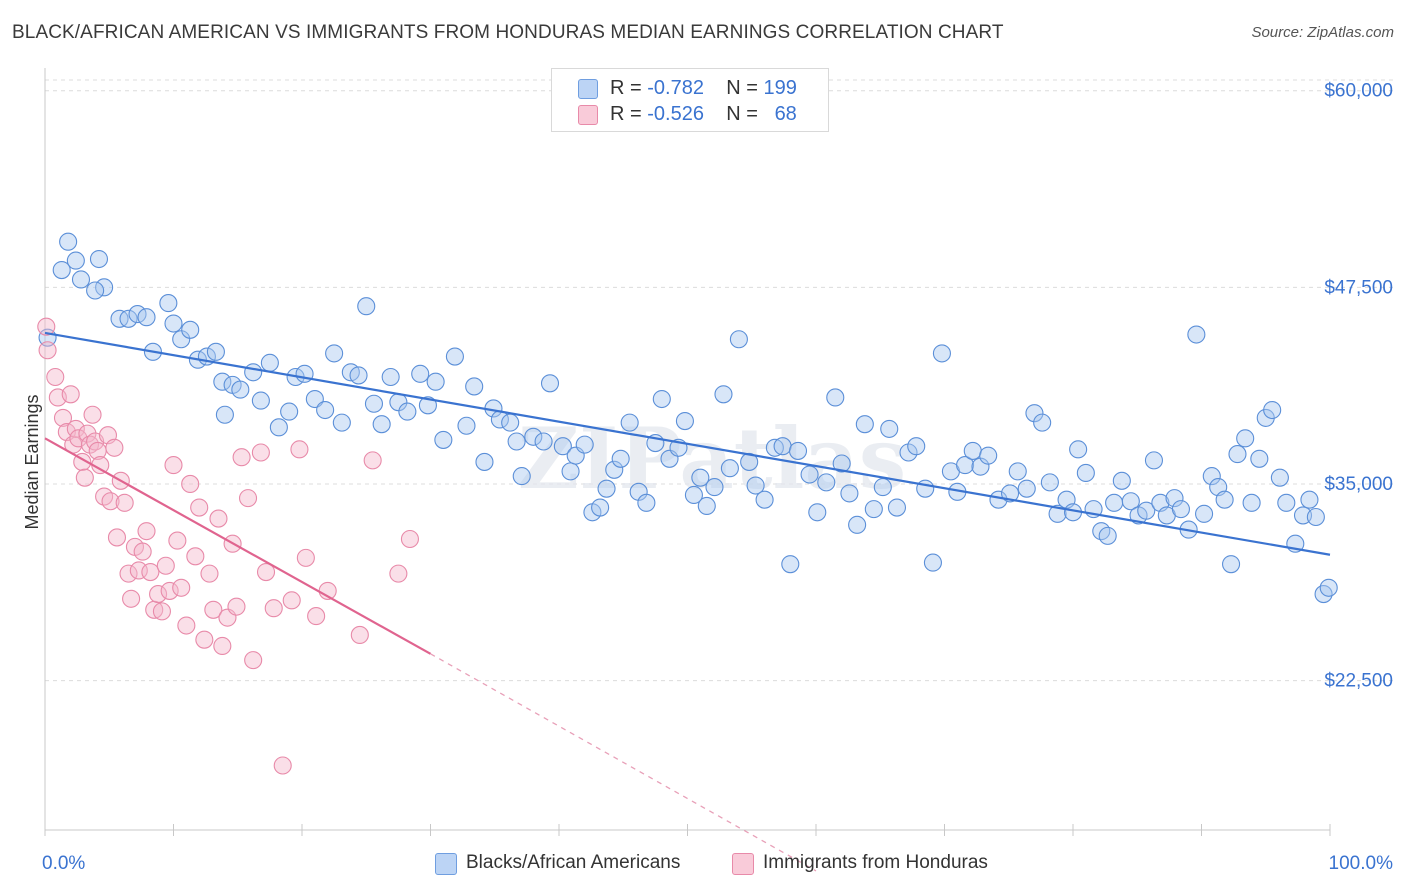 The width and height of the screenshot is (1406, 892). I want to click on y-tick-label: $35,000, so click(1358, 484).